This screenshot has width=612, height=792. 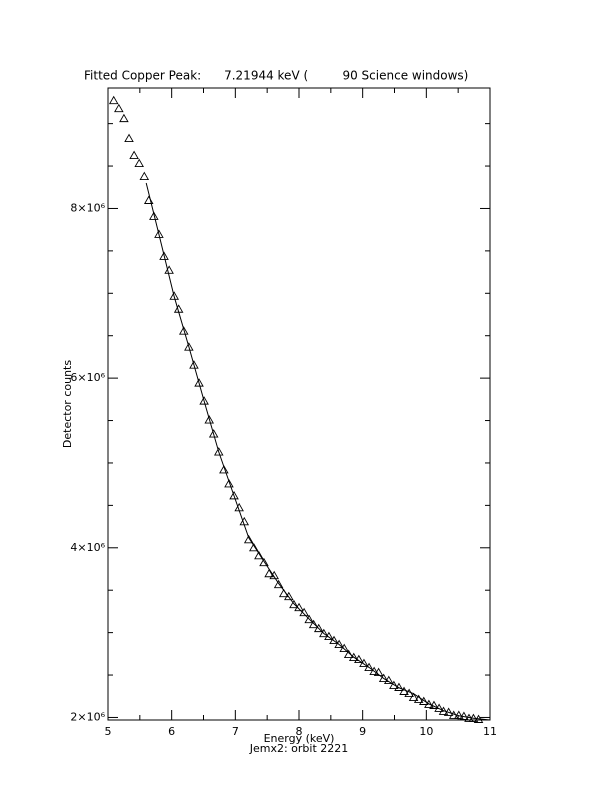 What do you see at coordinates (490, 731) in the screenshot?
I see `x-tick-label: 11` at bounding box center [490, 731].